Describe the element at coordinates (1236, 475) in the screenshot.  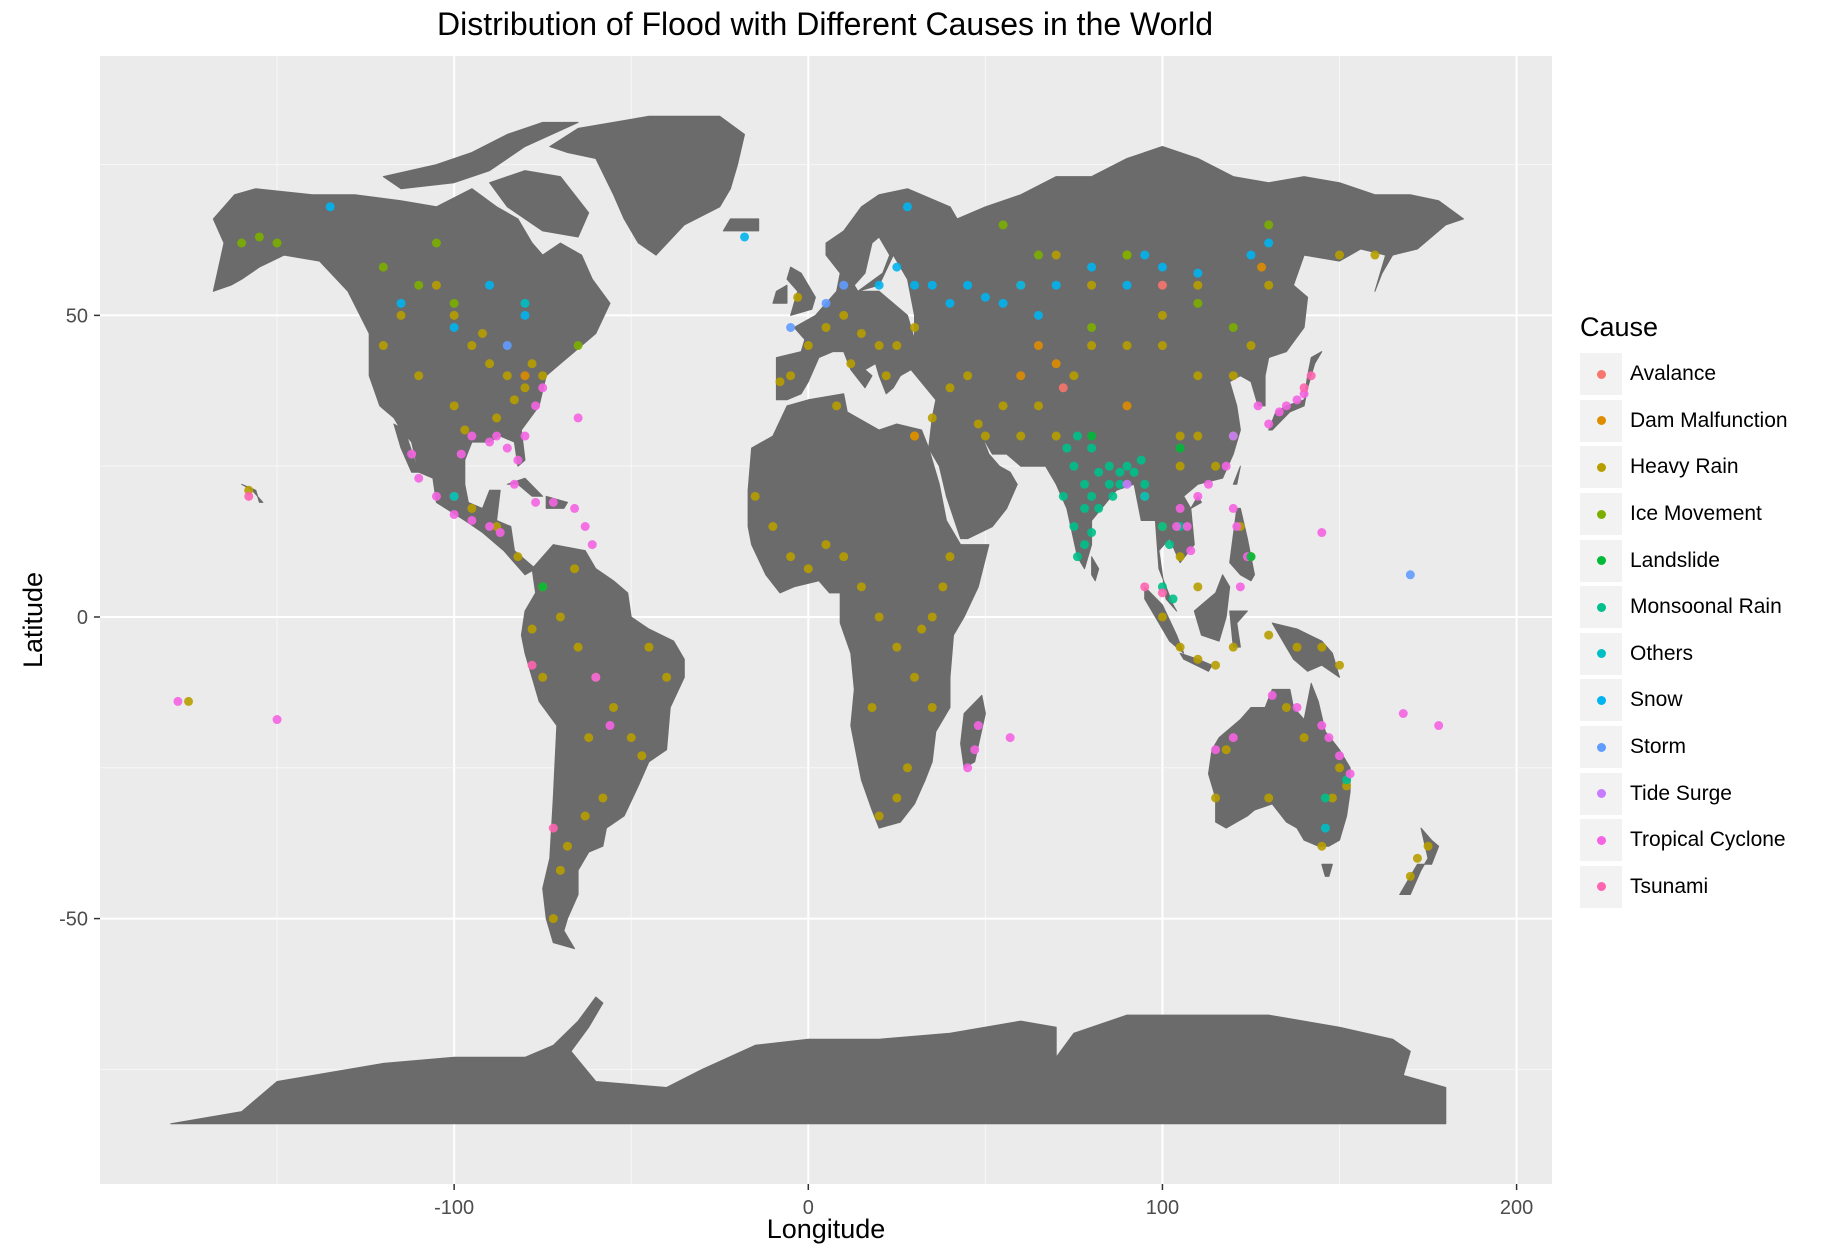
I see `taiwan` at that location.